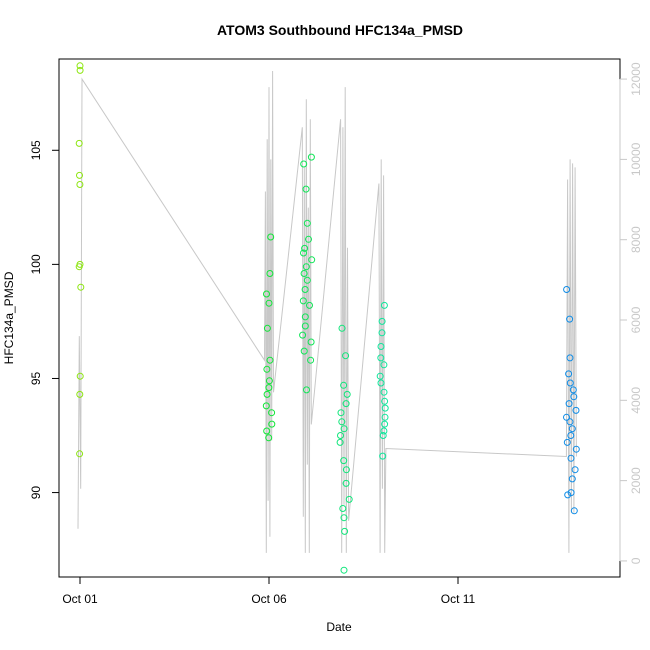 This screenshot has width=650, height=650. Describe the element at coordinates (636, 159) in the screenshot. I see `y2-tick-label: 10000` at that location.